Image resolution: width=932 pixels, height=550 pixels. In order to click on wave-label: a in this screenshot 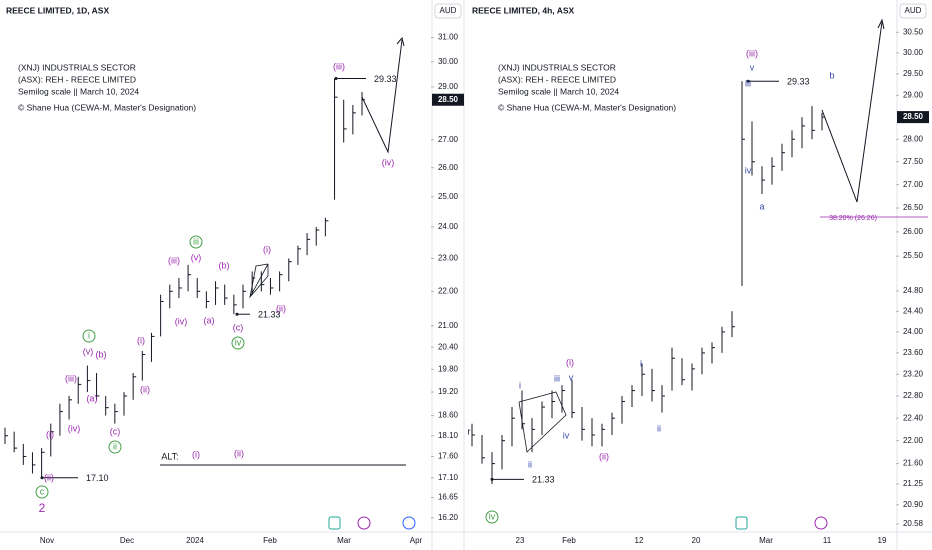, I will do `click(761, 206)`.